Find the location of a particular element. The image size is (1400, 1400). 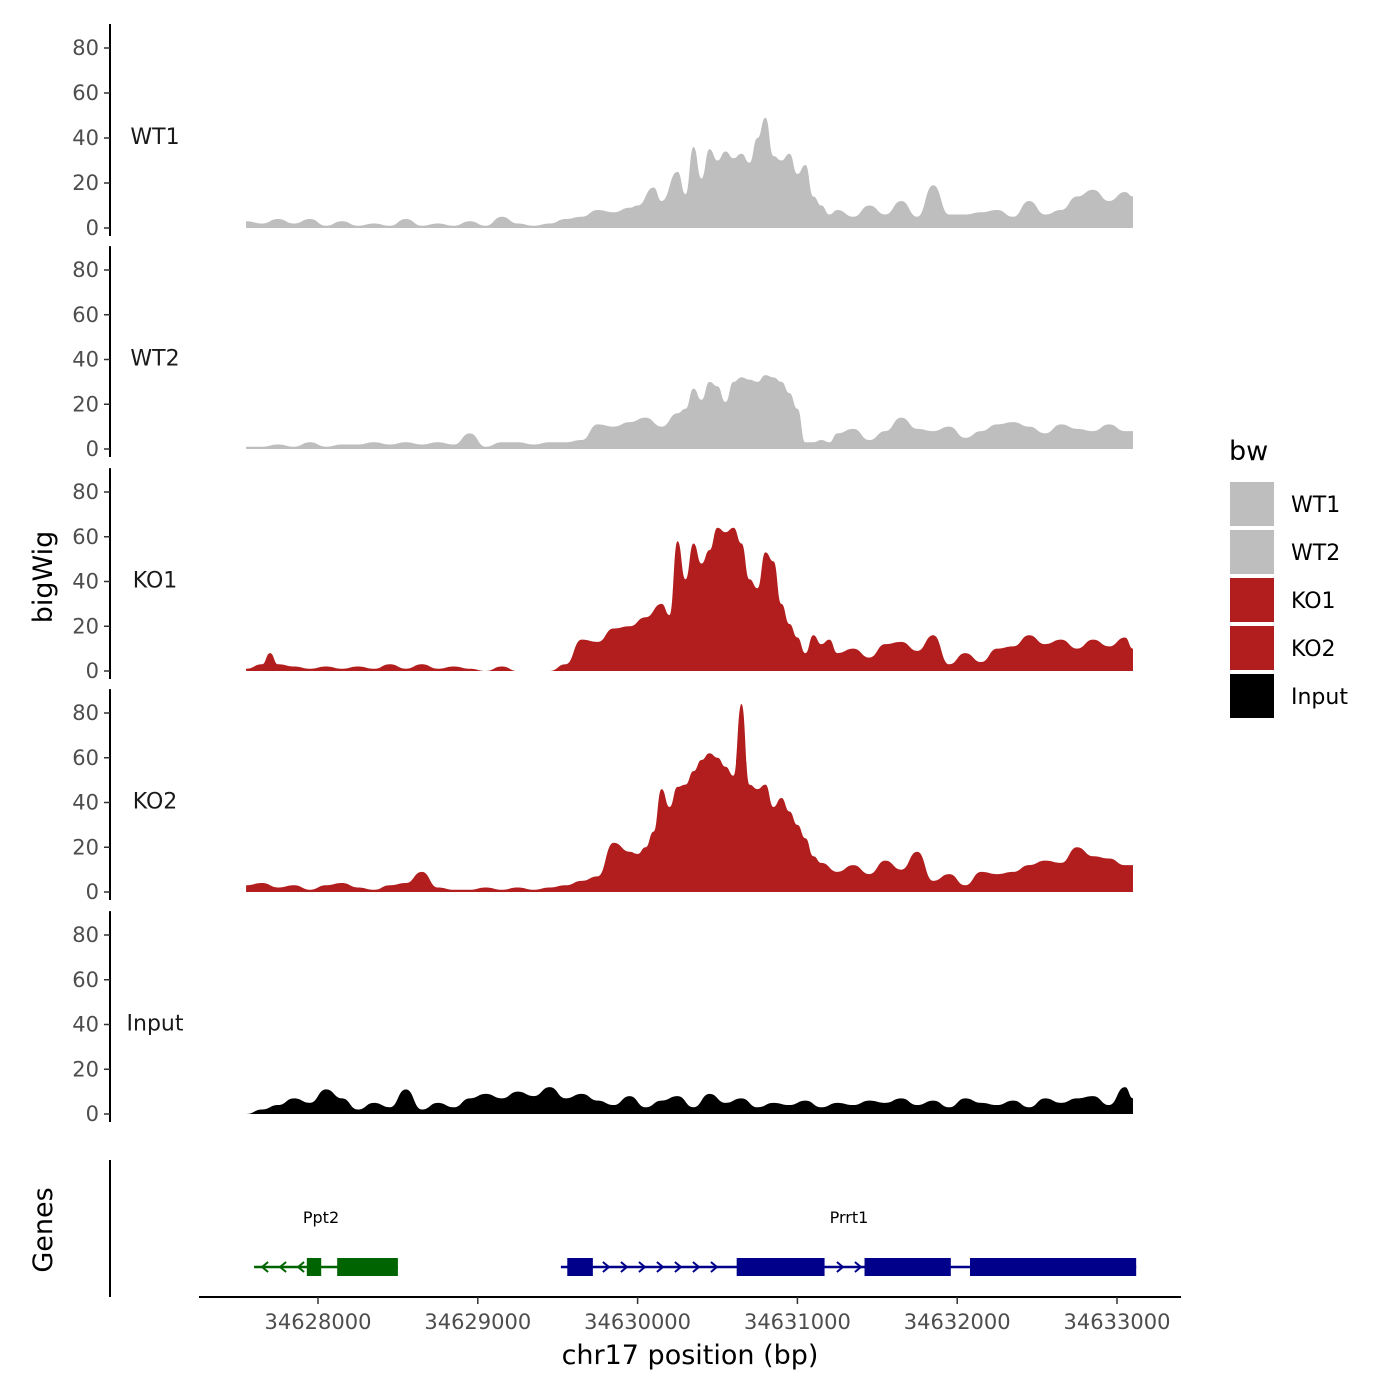

signal-area-input is located at coordinates (689, 1100).